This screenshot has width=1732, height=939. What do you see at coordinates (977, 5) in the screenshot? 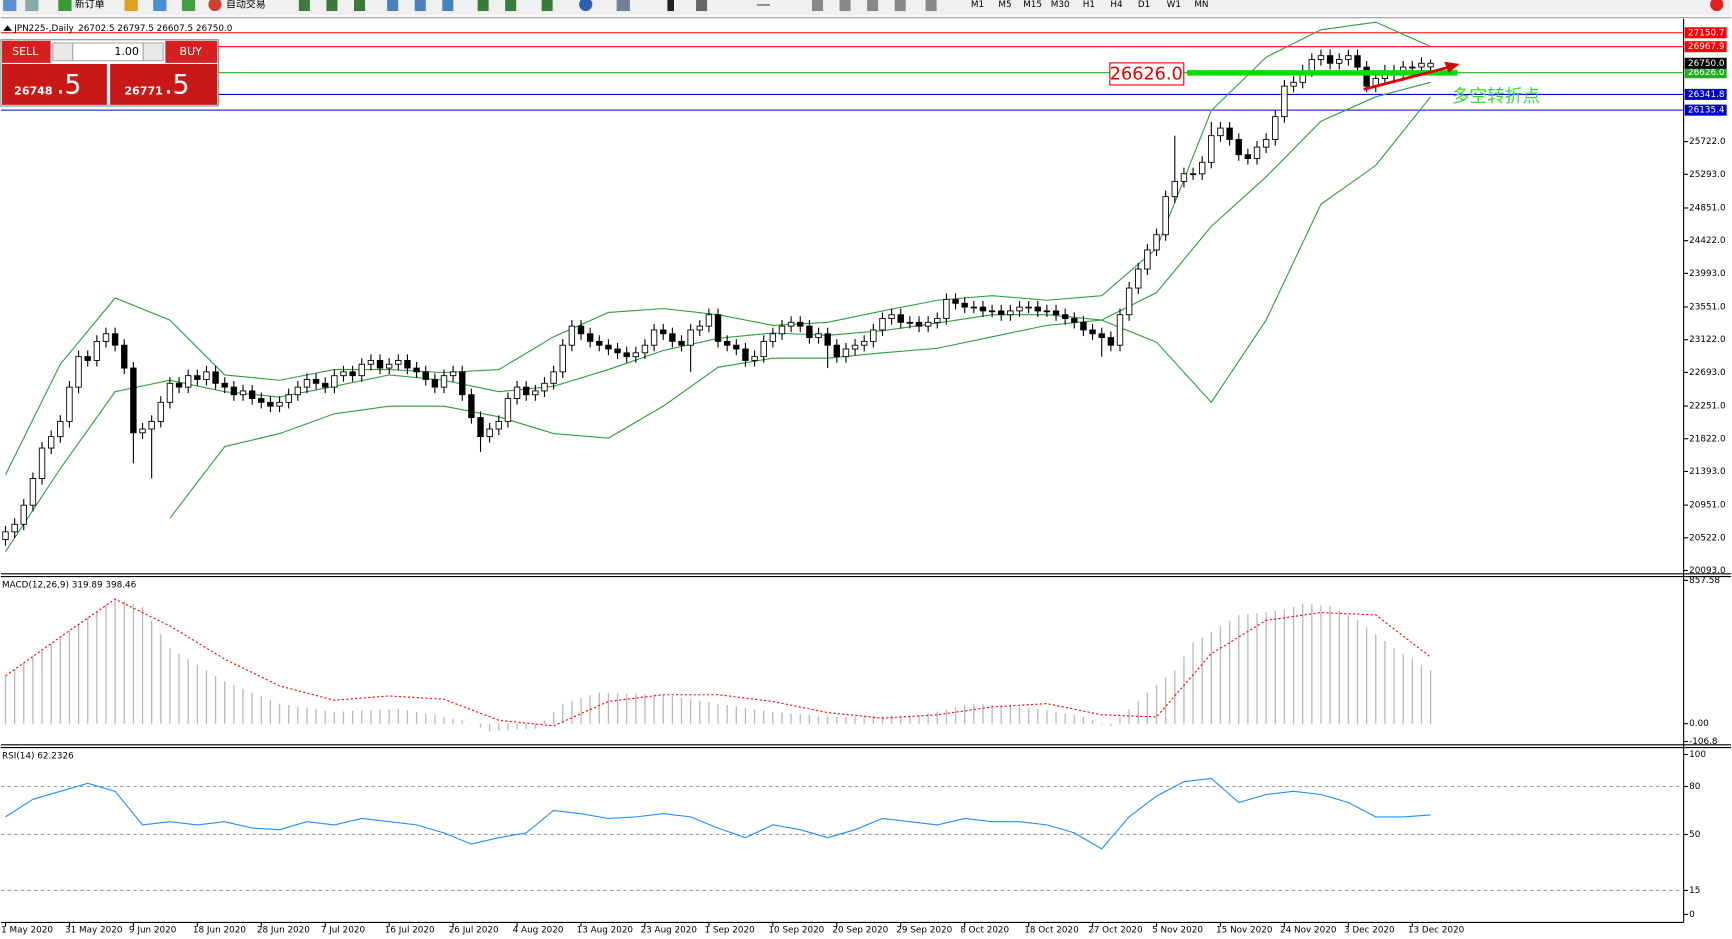
I see `timeframe-button: M1` at bounding box center [977, 5].